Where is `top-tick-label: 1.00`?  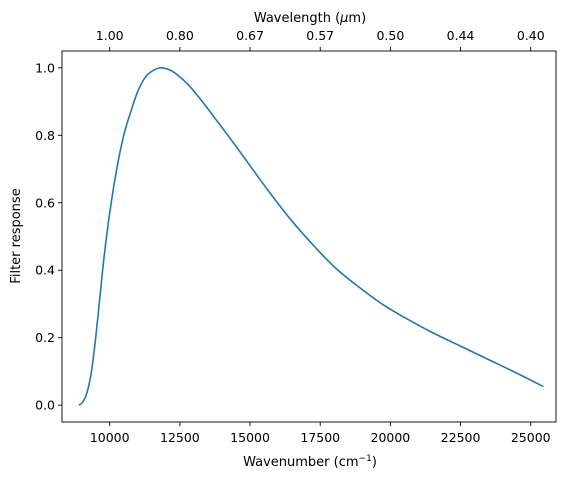
top-tick-label: 1.00 is located at coordinates (110, 35).